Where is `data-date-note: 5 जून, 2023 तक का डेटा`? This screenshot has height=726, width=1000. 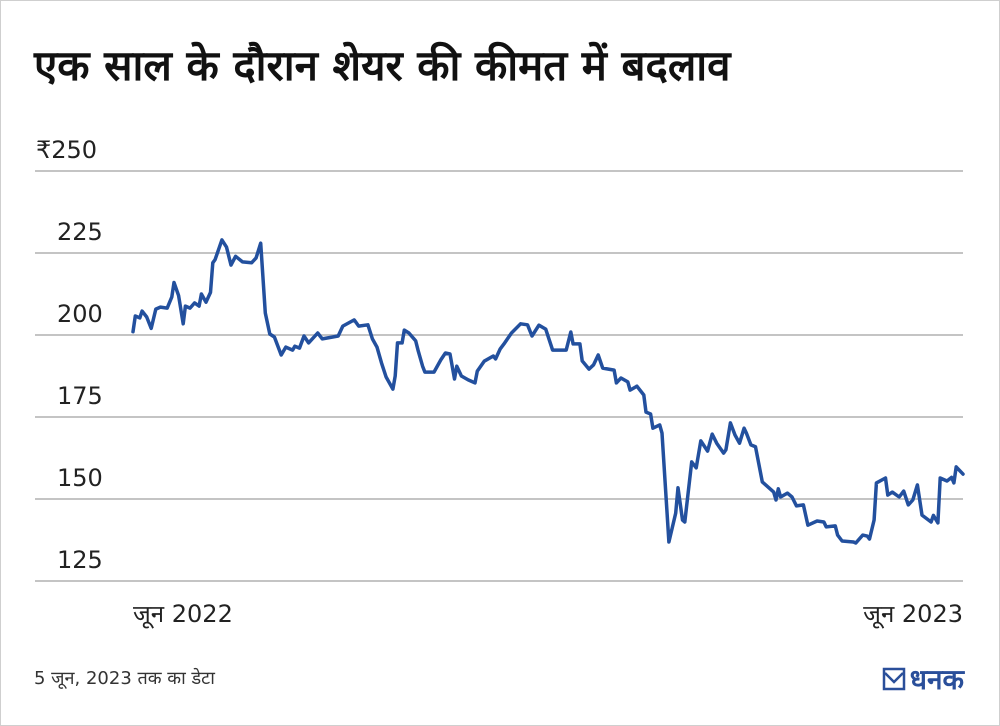
data-date-note: 5 जून, 2023 तक का डेटा is located at coordinates (124, 678).